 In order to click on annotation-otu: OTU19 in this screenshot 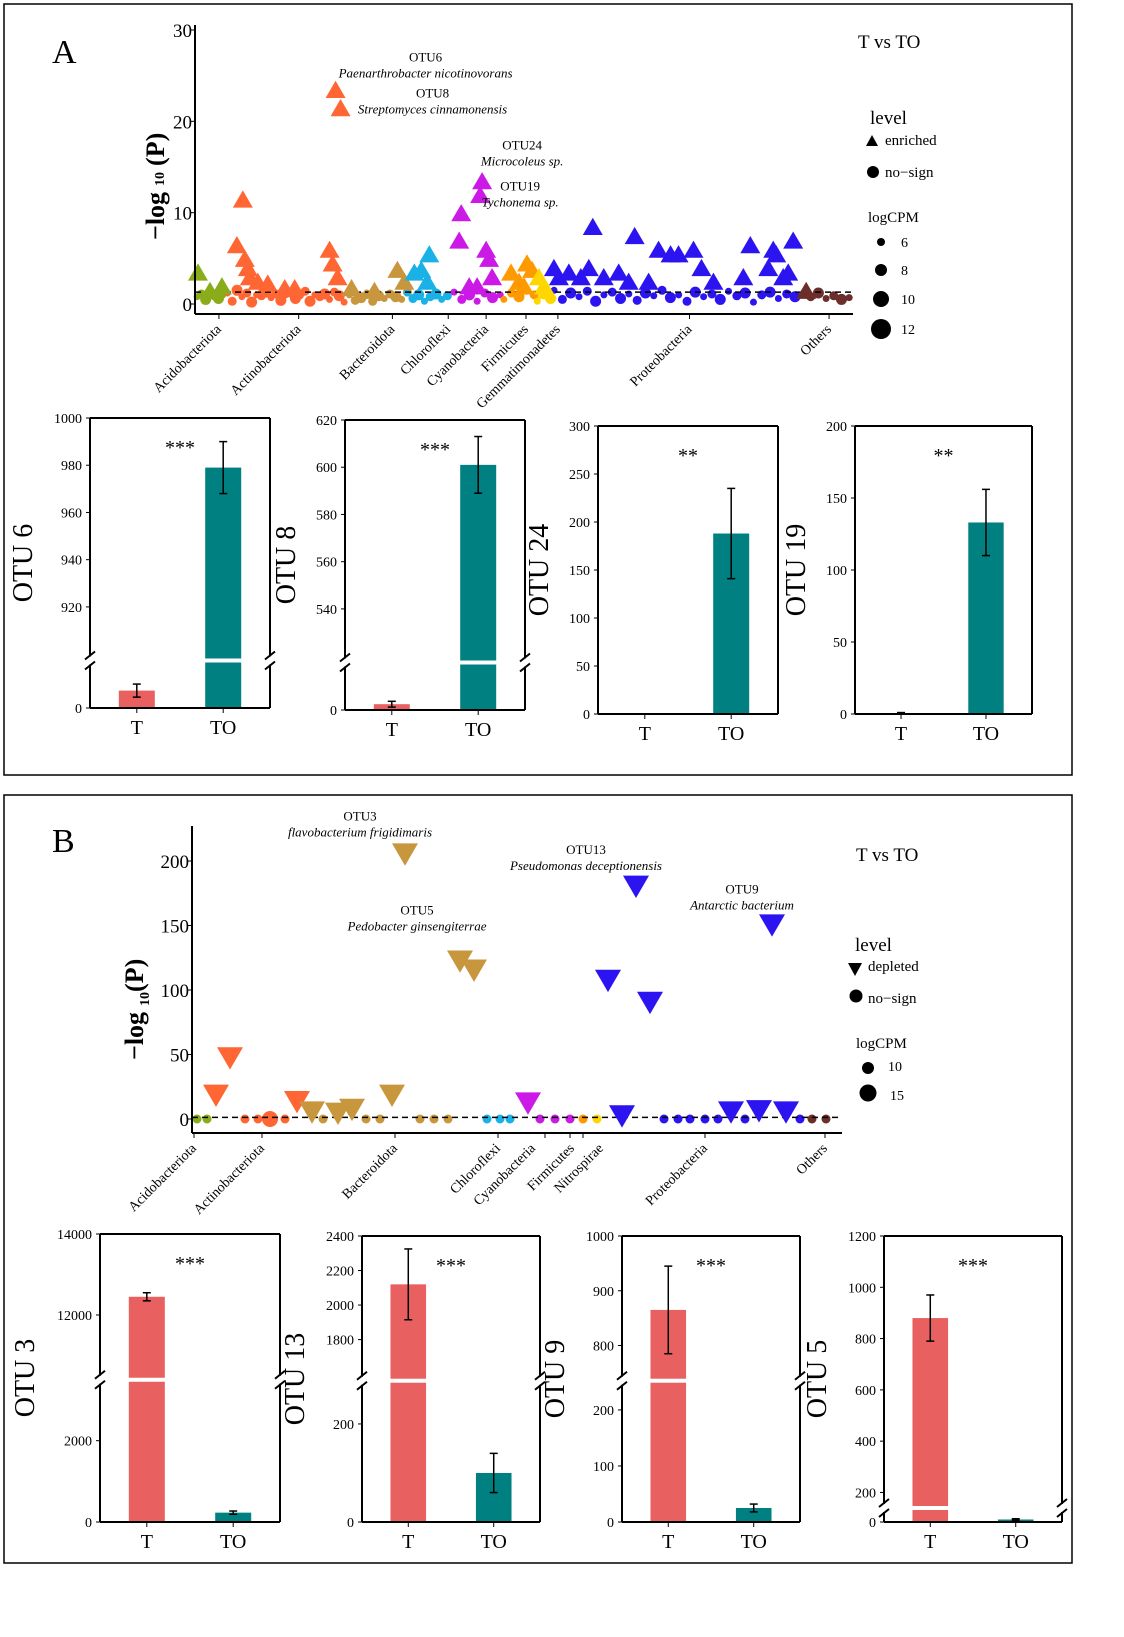, I will do `click(520, 185)`.